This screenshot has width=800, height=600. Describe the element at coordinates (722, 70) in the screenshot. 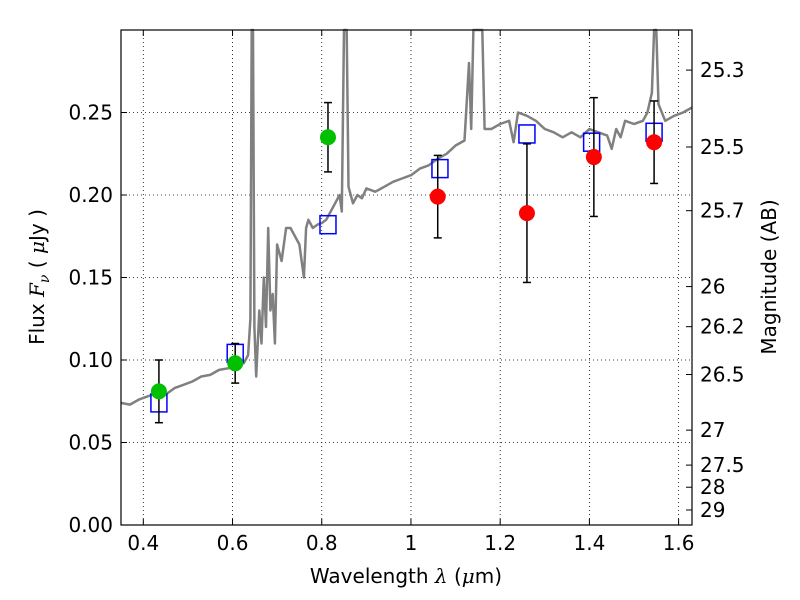

I see `magnitude-tick-label: 25.3` at that location.